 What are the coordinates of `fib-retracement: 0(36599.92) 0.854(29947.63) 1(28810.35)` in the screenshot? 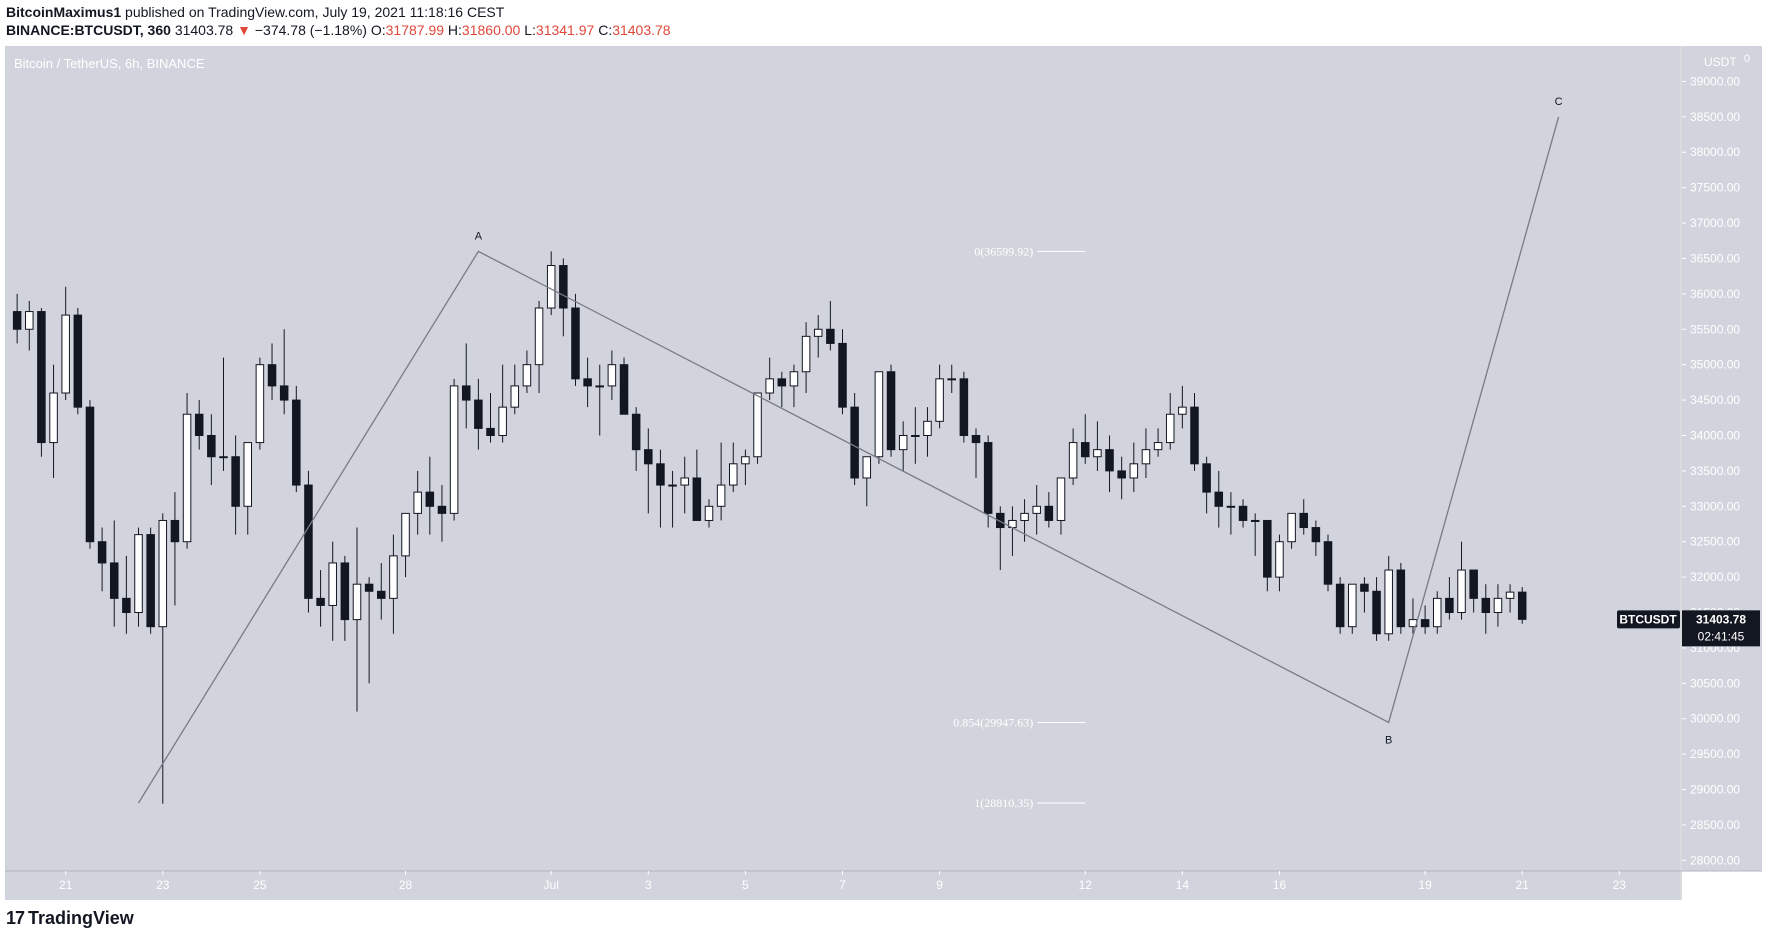 It's located at (1019, 527).